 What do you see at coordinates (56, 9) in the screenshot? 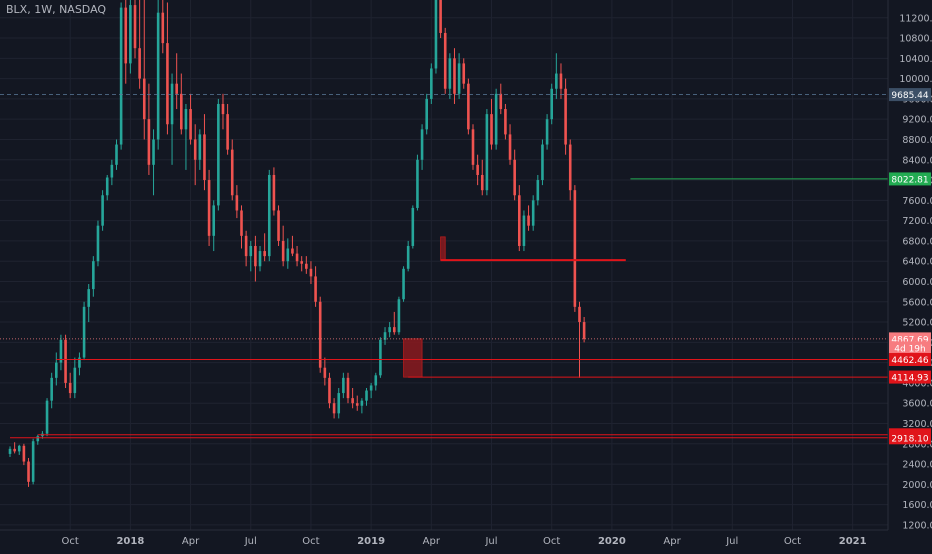
I see `symbol-title: BLX, 1W, NASDAQ` at bounding box center [56, 9].